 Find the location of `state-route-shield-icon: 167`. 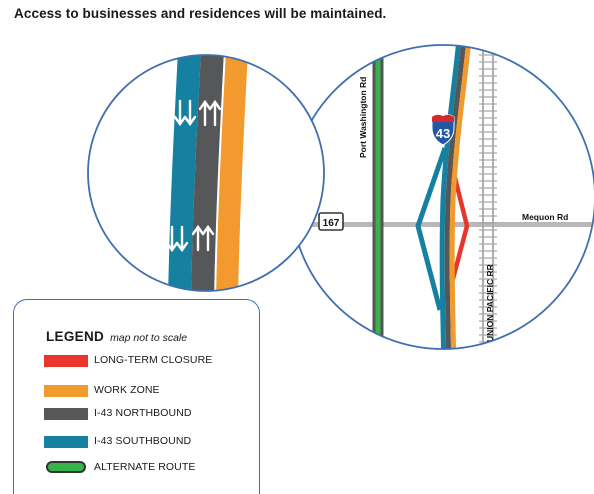

state-route-shield-icon: 167 is located at coordinates (331, 221).